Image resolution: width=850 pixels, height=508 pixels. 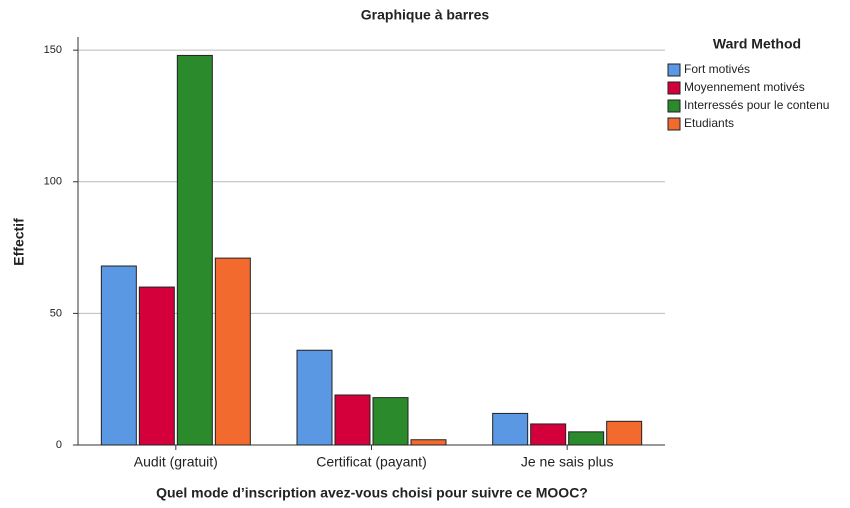 I want to click on y-tick-label: 0, so click(x=59, y=445).